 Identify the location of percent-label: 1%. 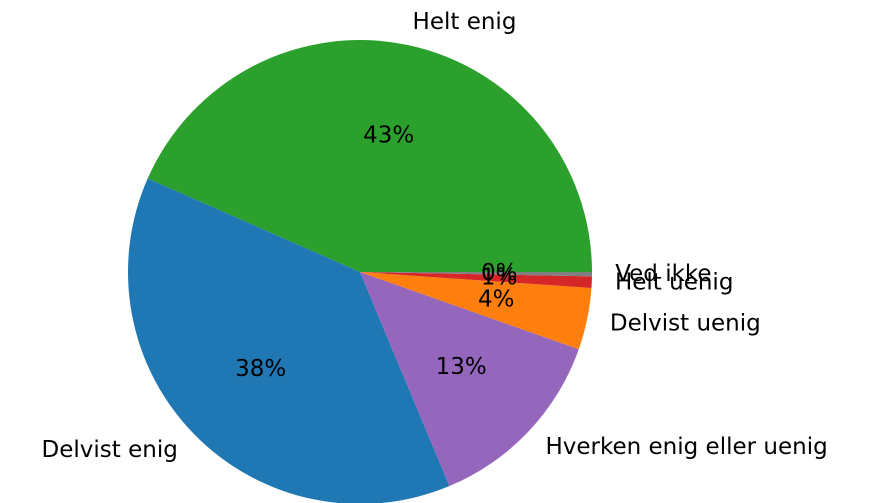
(499, 278).